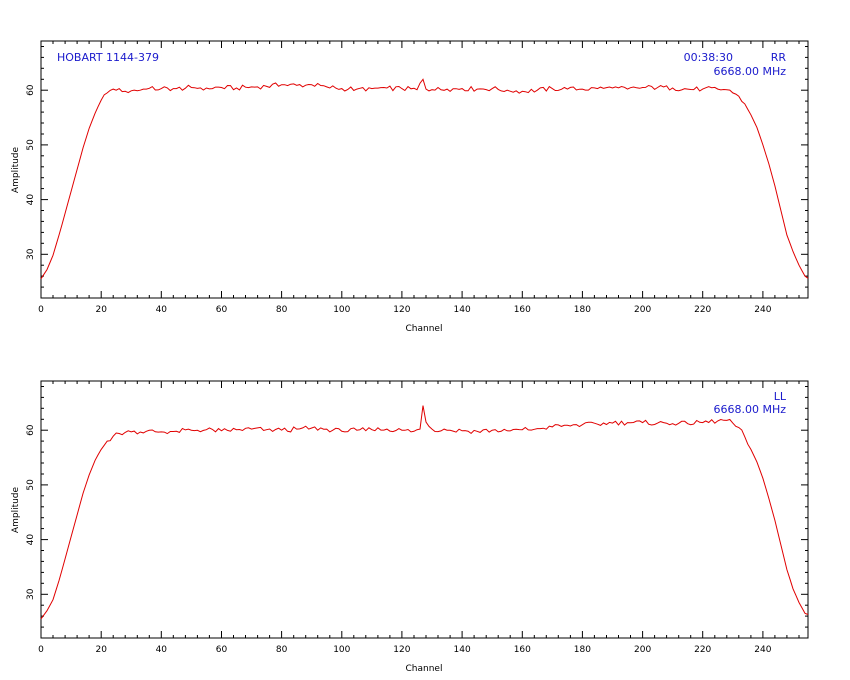 The width and height of the screenshot is (850, 680). What do you see at coordinates (31, 485) in the screenshot?
I see `ll-y-tick-label: 50` at bounding box center [31, 485].